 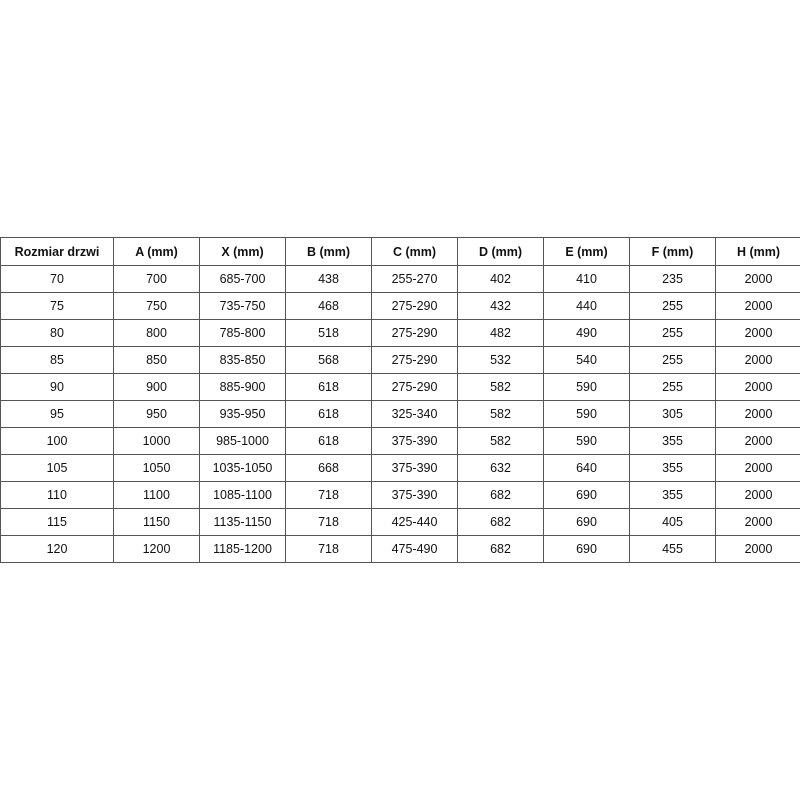 I want to click on table-cell: 490, so click(x=586, y=333).